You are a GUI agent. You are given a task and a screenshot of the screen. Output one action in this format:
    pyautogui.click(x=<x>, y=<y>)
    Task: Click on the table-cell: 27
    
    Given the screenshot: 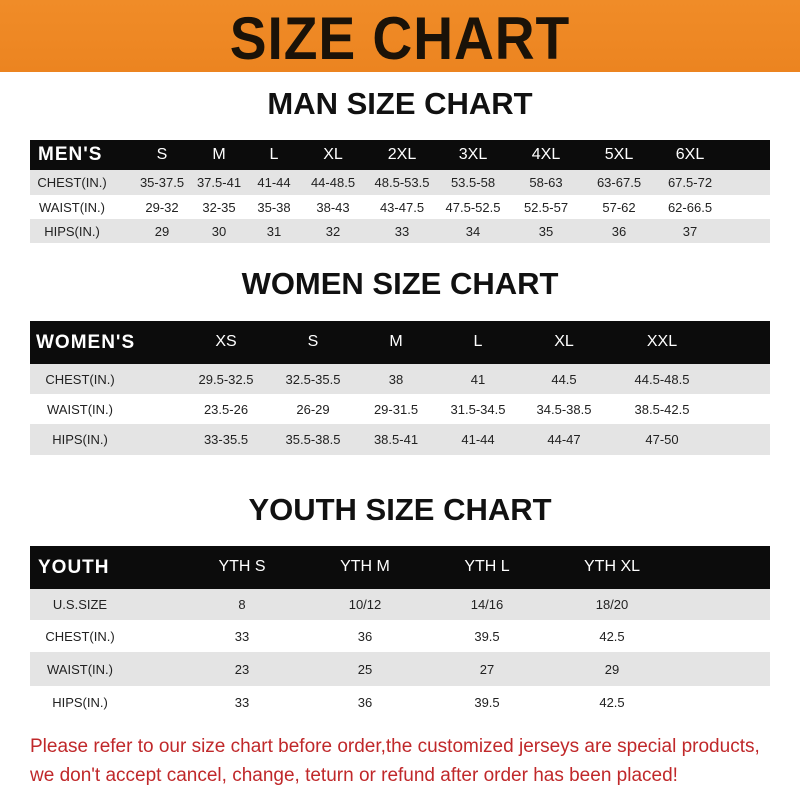 What is the action you would take?
    pyautogui.click(x=487, y=669)
    